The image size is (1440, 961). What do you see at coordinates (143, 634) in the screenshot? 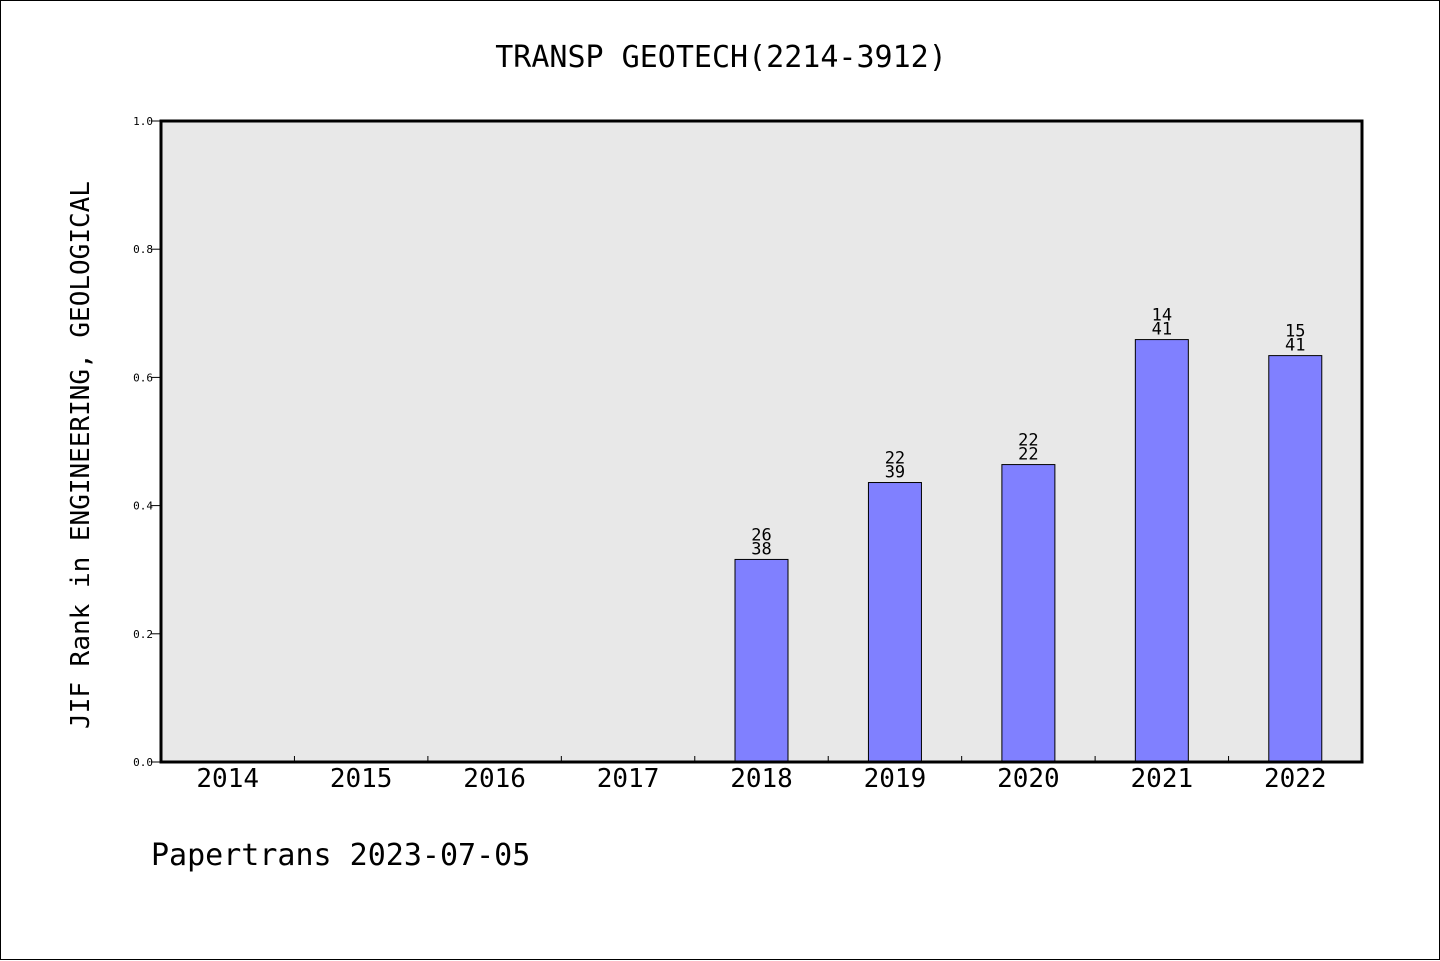
I see `y-tick-label: 0.2` at bounding box center [143, 634].